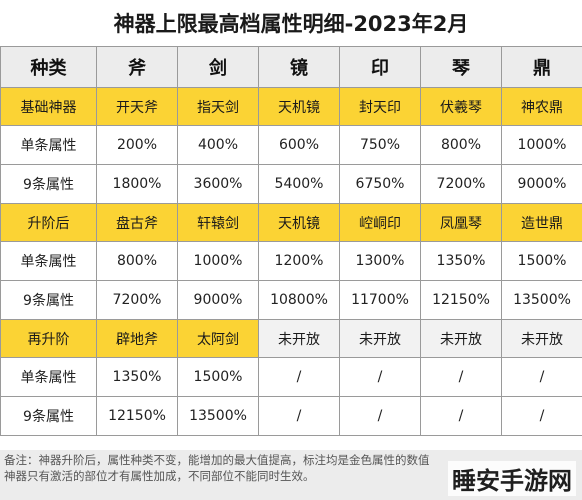 This screenshot has width=582, height=500. Describe the element at coordinates (48, 67) in the screenshot. I see `header-cell-type: 种类` at that location.